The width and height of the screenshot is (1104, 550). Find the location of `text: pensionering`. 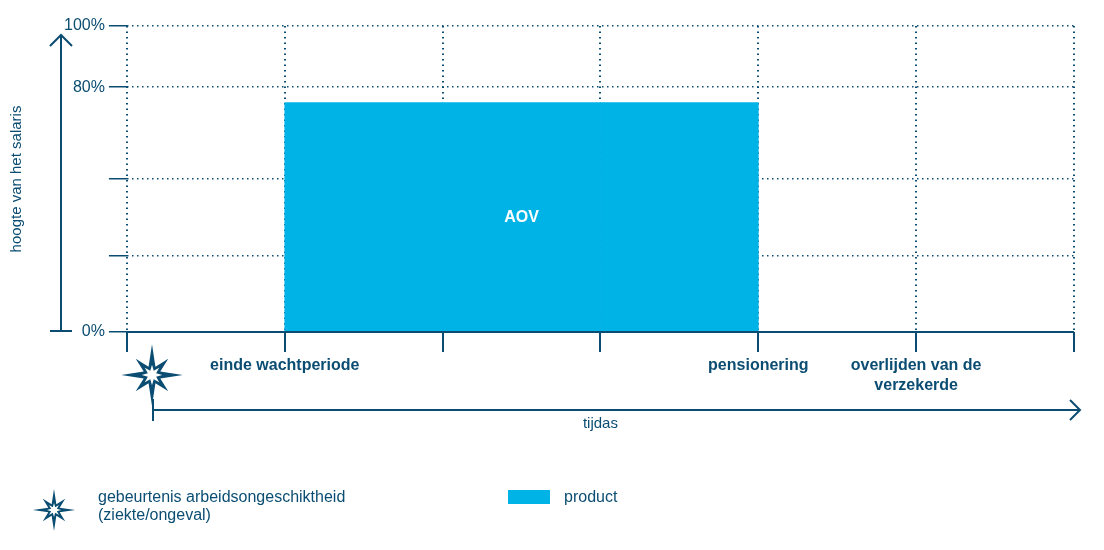

text: pensionering is located at coordinates (758, 365).